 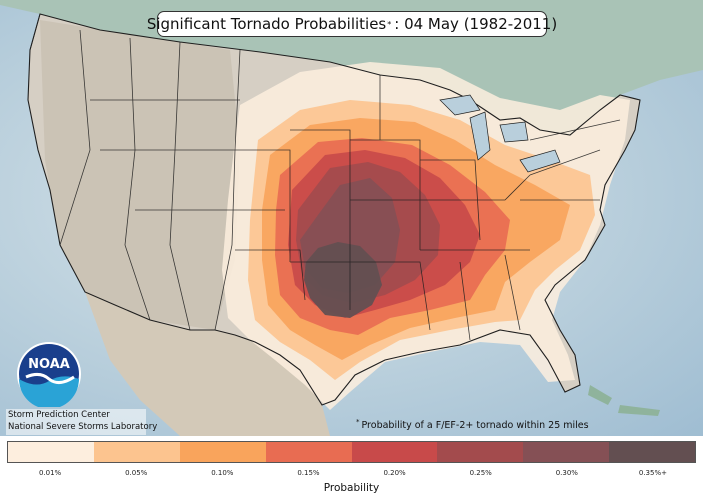 I want to click on title-prefix: Significant Tornado Probabilities, so click(x=266, y=24).